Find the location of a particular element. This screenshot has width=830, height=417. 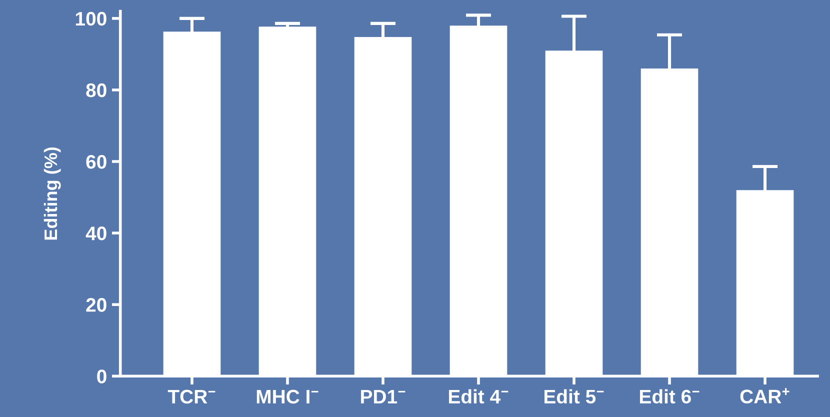

x-tick-label: MHC I$^{−}$ is located at coordinates (287, 397).